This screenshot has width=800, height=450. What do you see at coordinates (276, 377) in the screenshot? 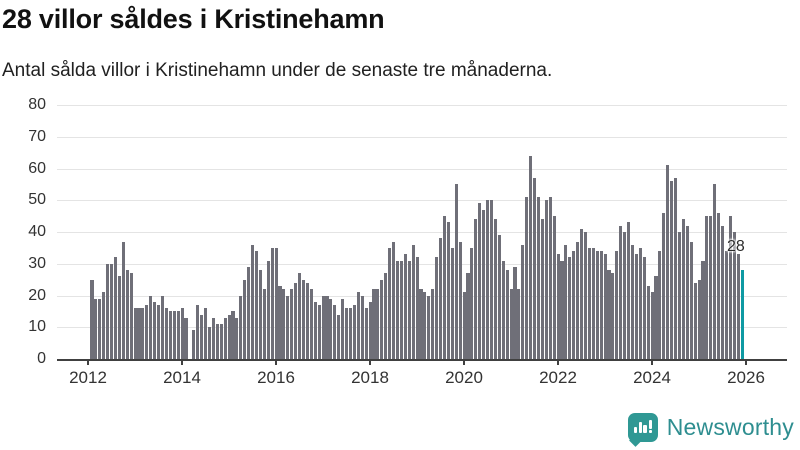
I see `x-axis-tick-label: 2016` at bounding box center [276, 377].